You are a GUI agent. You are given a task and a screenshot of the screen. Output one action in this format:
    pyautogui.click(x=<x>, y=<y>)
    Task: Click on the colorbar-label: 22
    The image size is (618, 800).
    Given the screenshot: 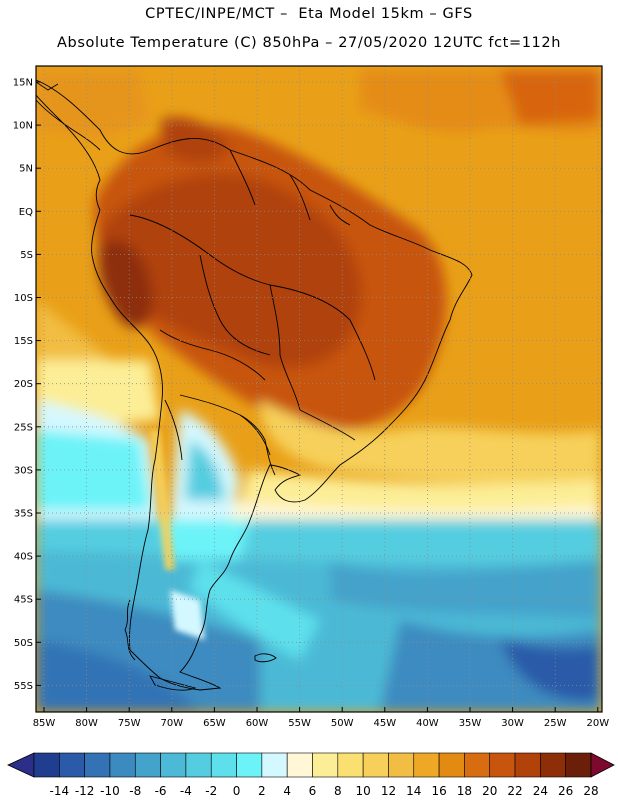 What is the action you would take?
    pyautogui.click(x=514, y=791)
    